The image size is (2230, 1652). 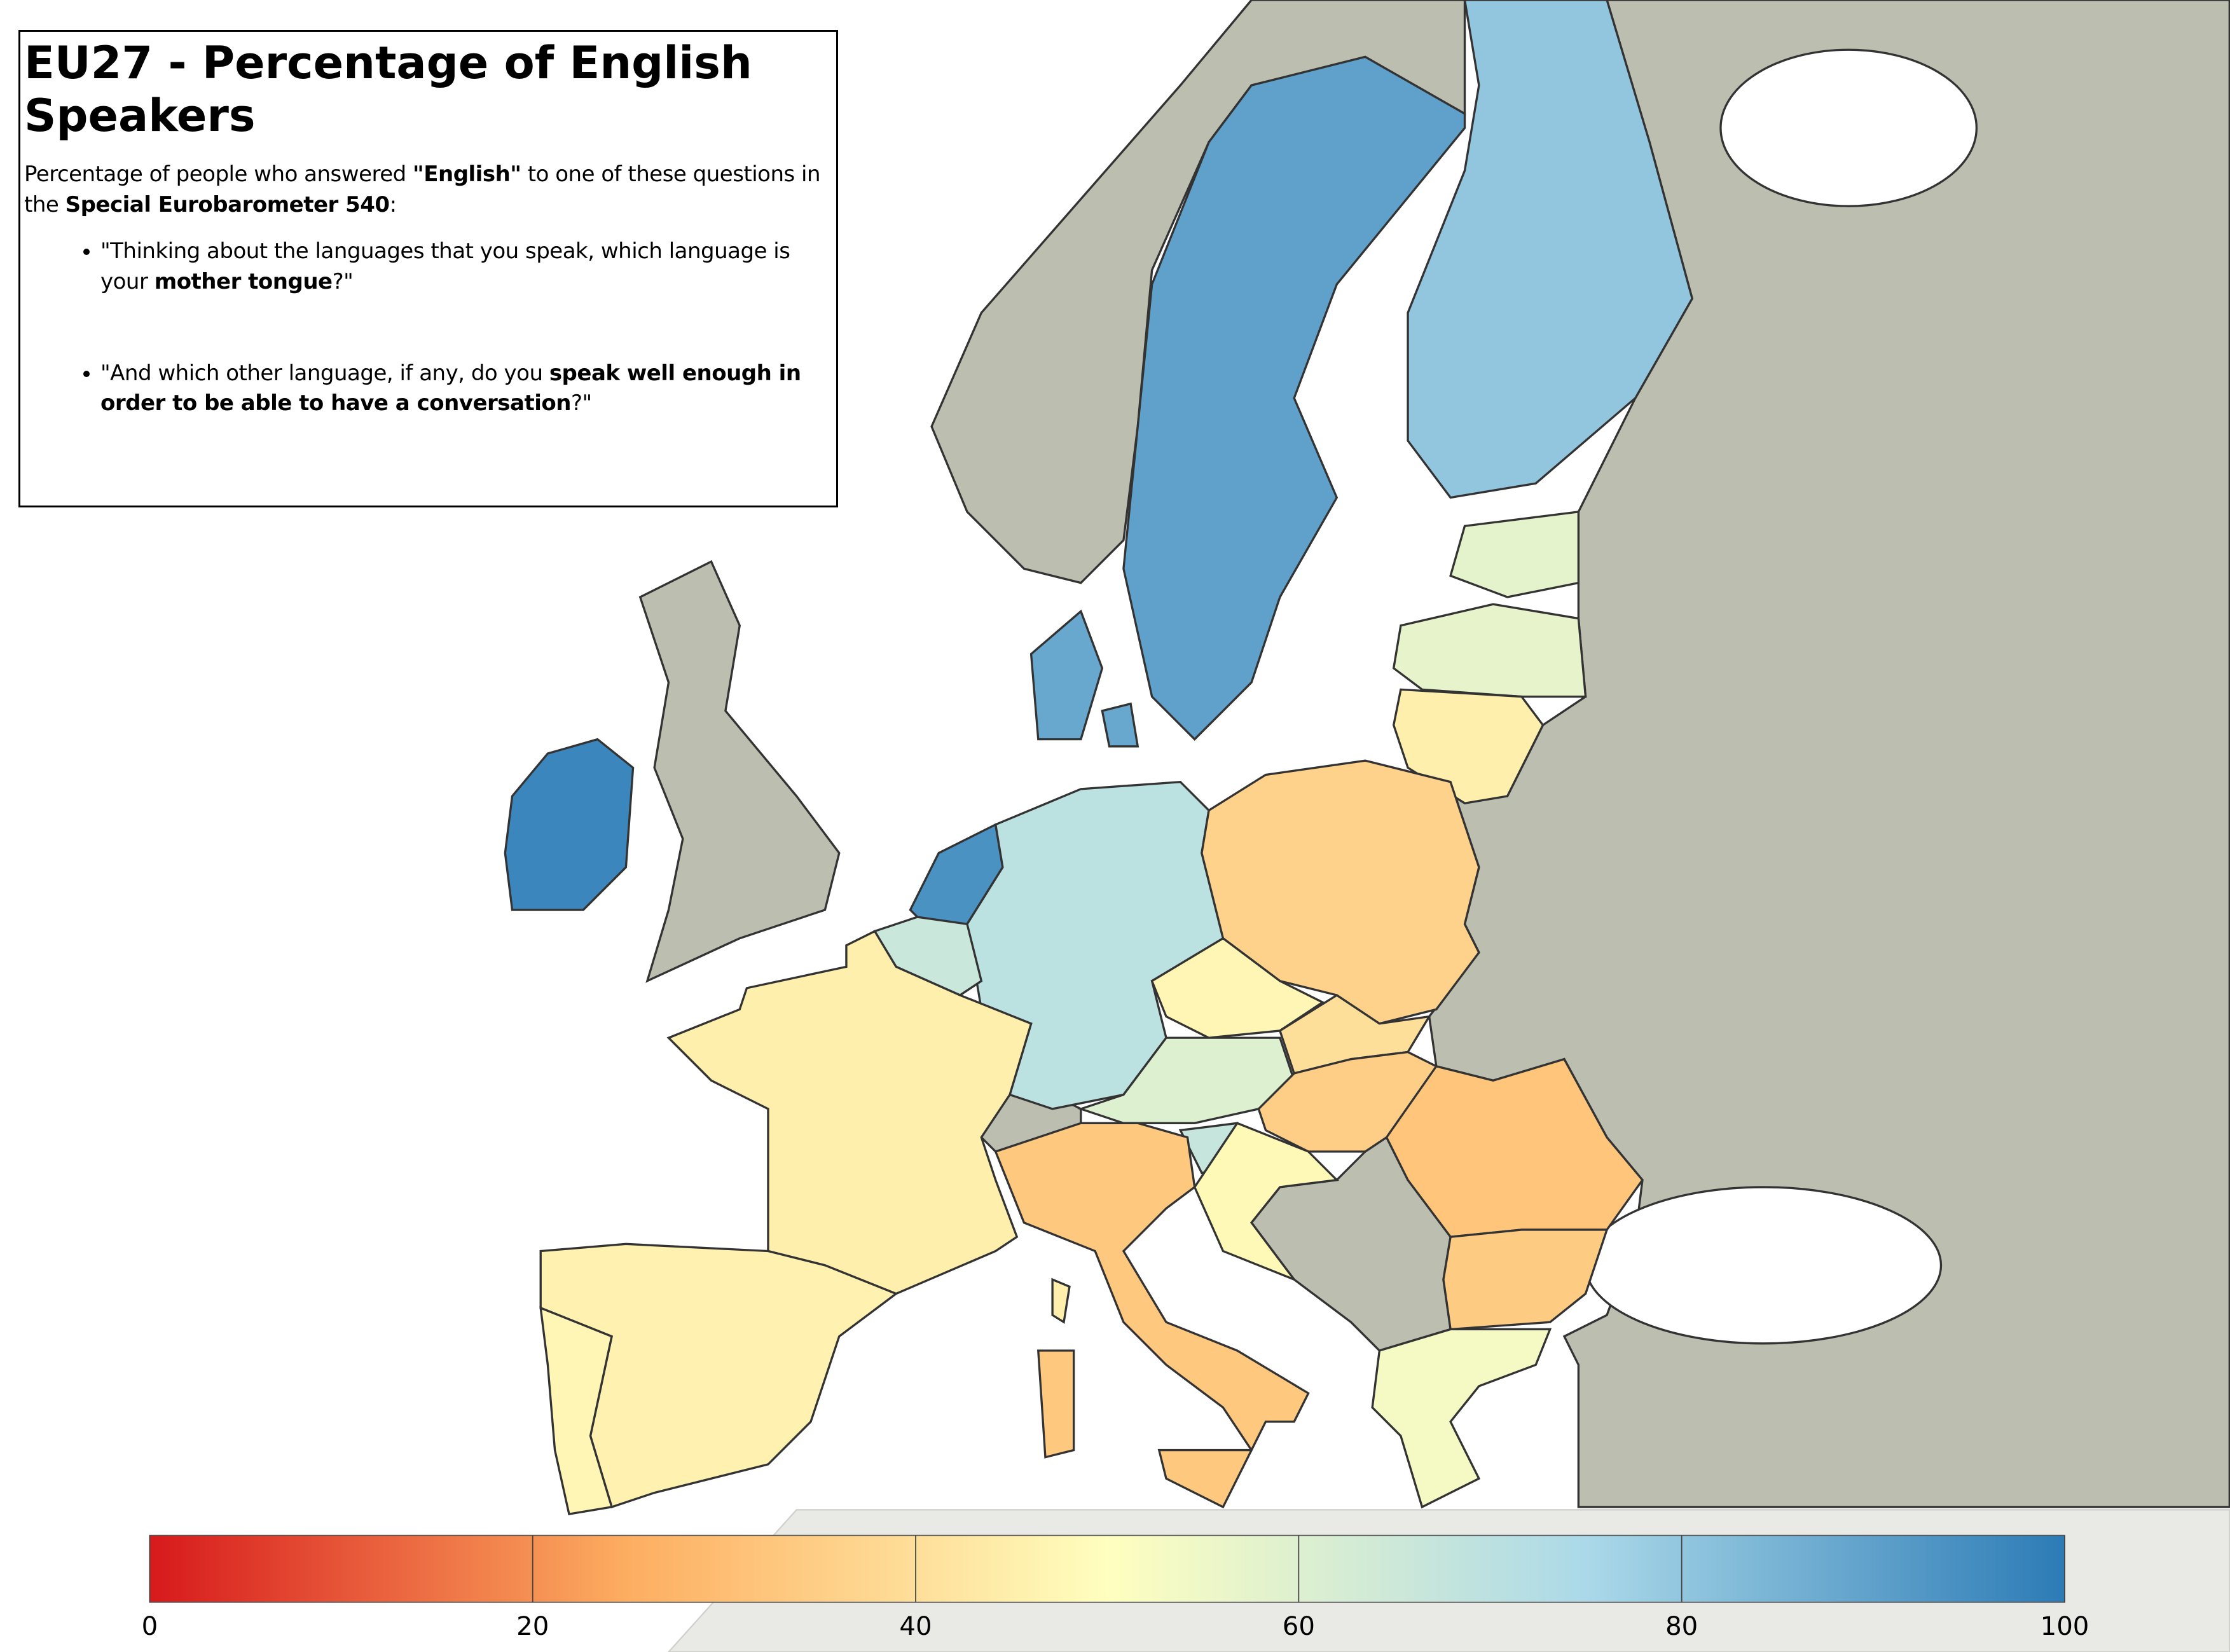 What do you see at coordinates (2065, 1626) in the screenshot?
I see `colorbar-tick-label: 100` at bounding box center [2065, 1626].